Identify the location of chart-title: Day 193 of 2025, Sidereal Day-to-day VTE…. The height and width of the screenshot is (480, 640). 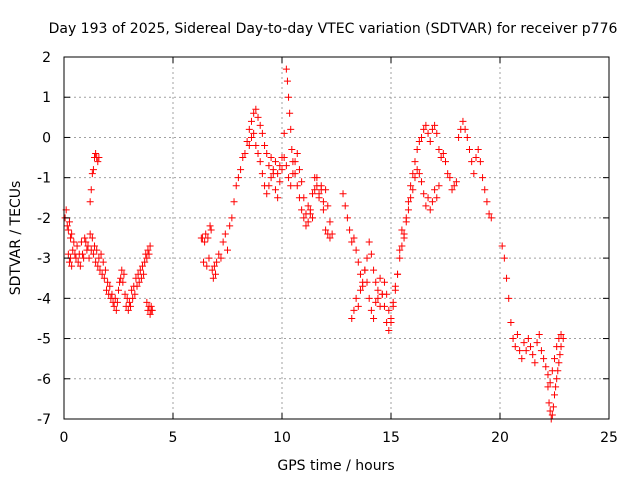
(333, 29).